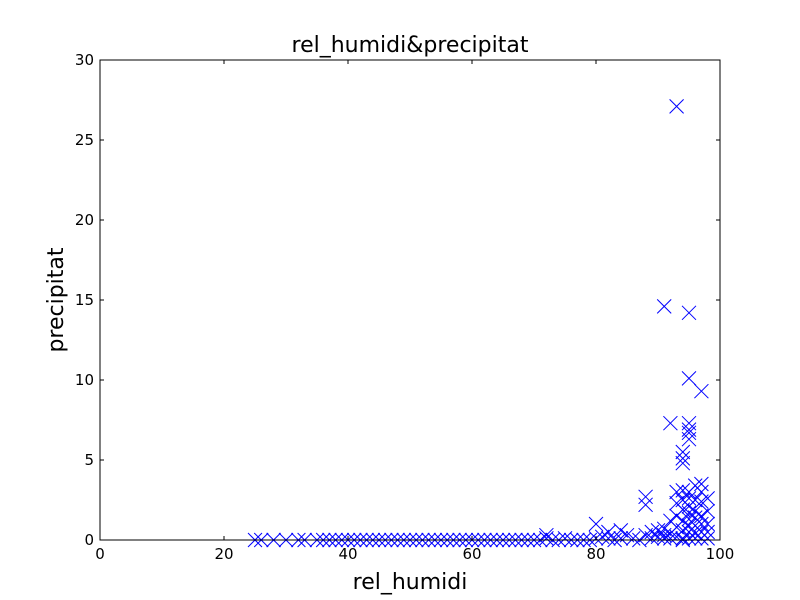 This screenshot has width=800, height=600. What do you see at coordinates (84, 220) in the screenshot?
I see `y-tick-label: 20` at bounding box center [84, 220].